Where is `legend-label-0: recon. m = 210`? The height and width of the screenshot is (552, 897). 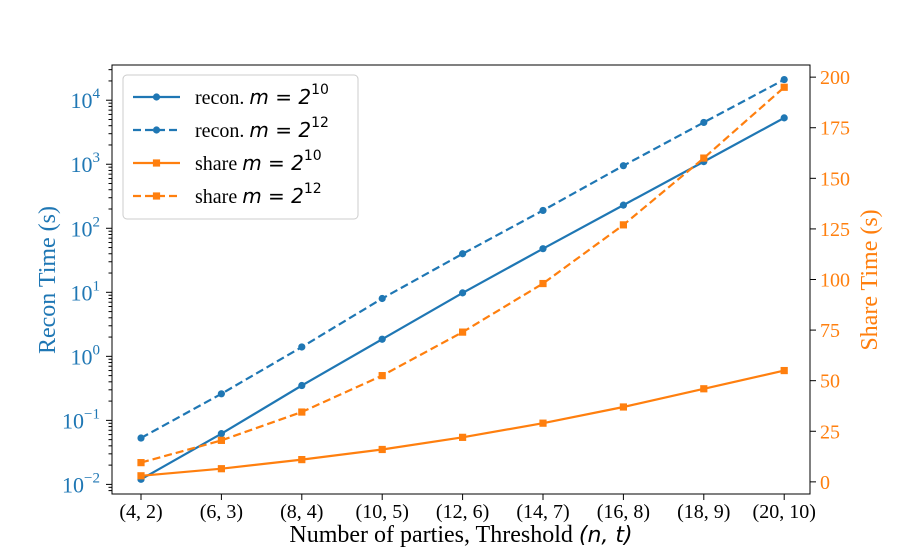 legend-label-0: recon. m = 210 is located at coordinates (262, 95).